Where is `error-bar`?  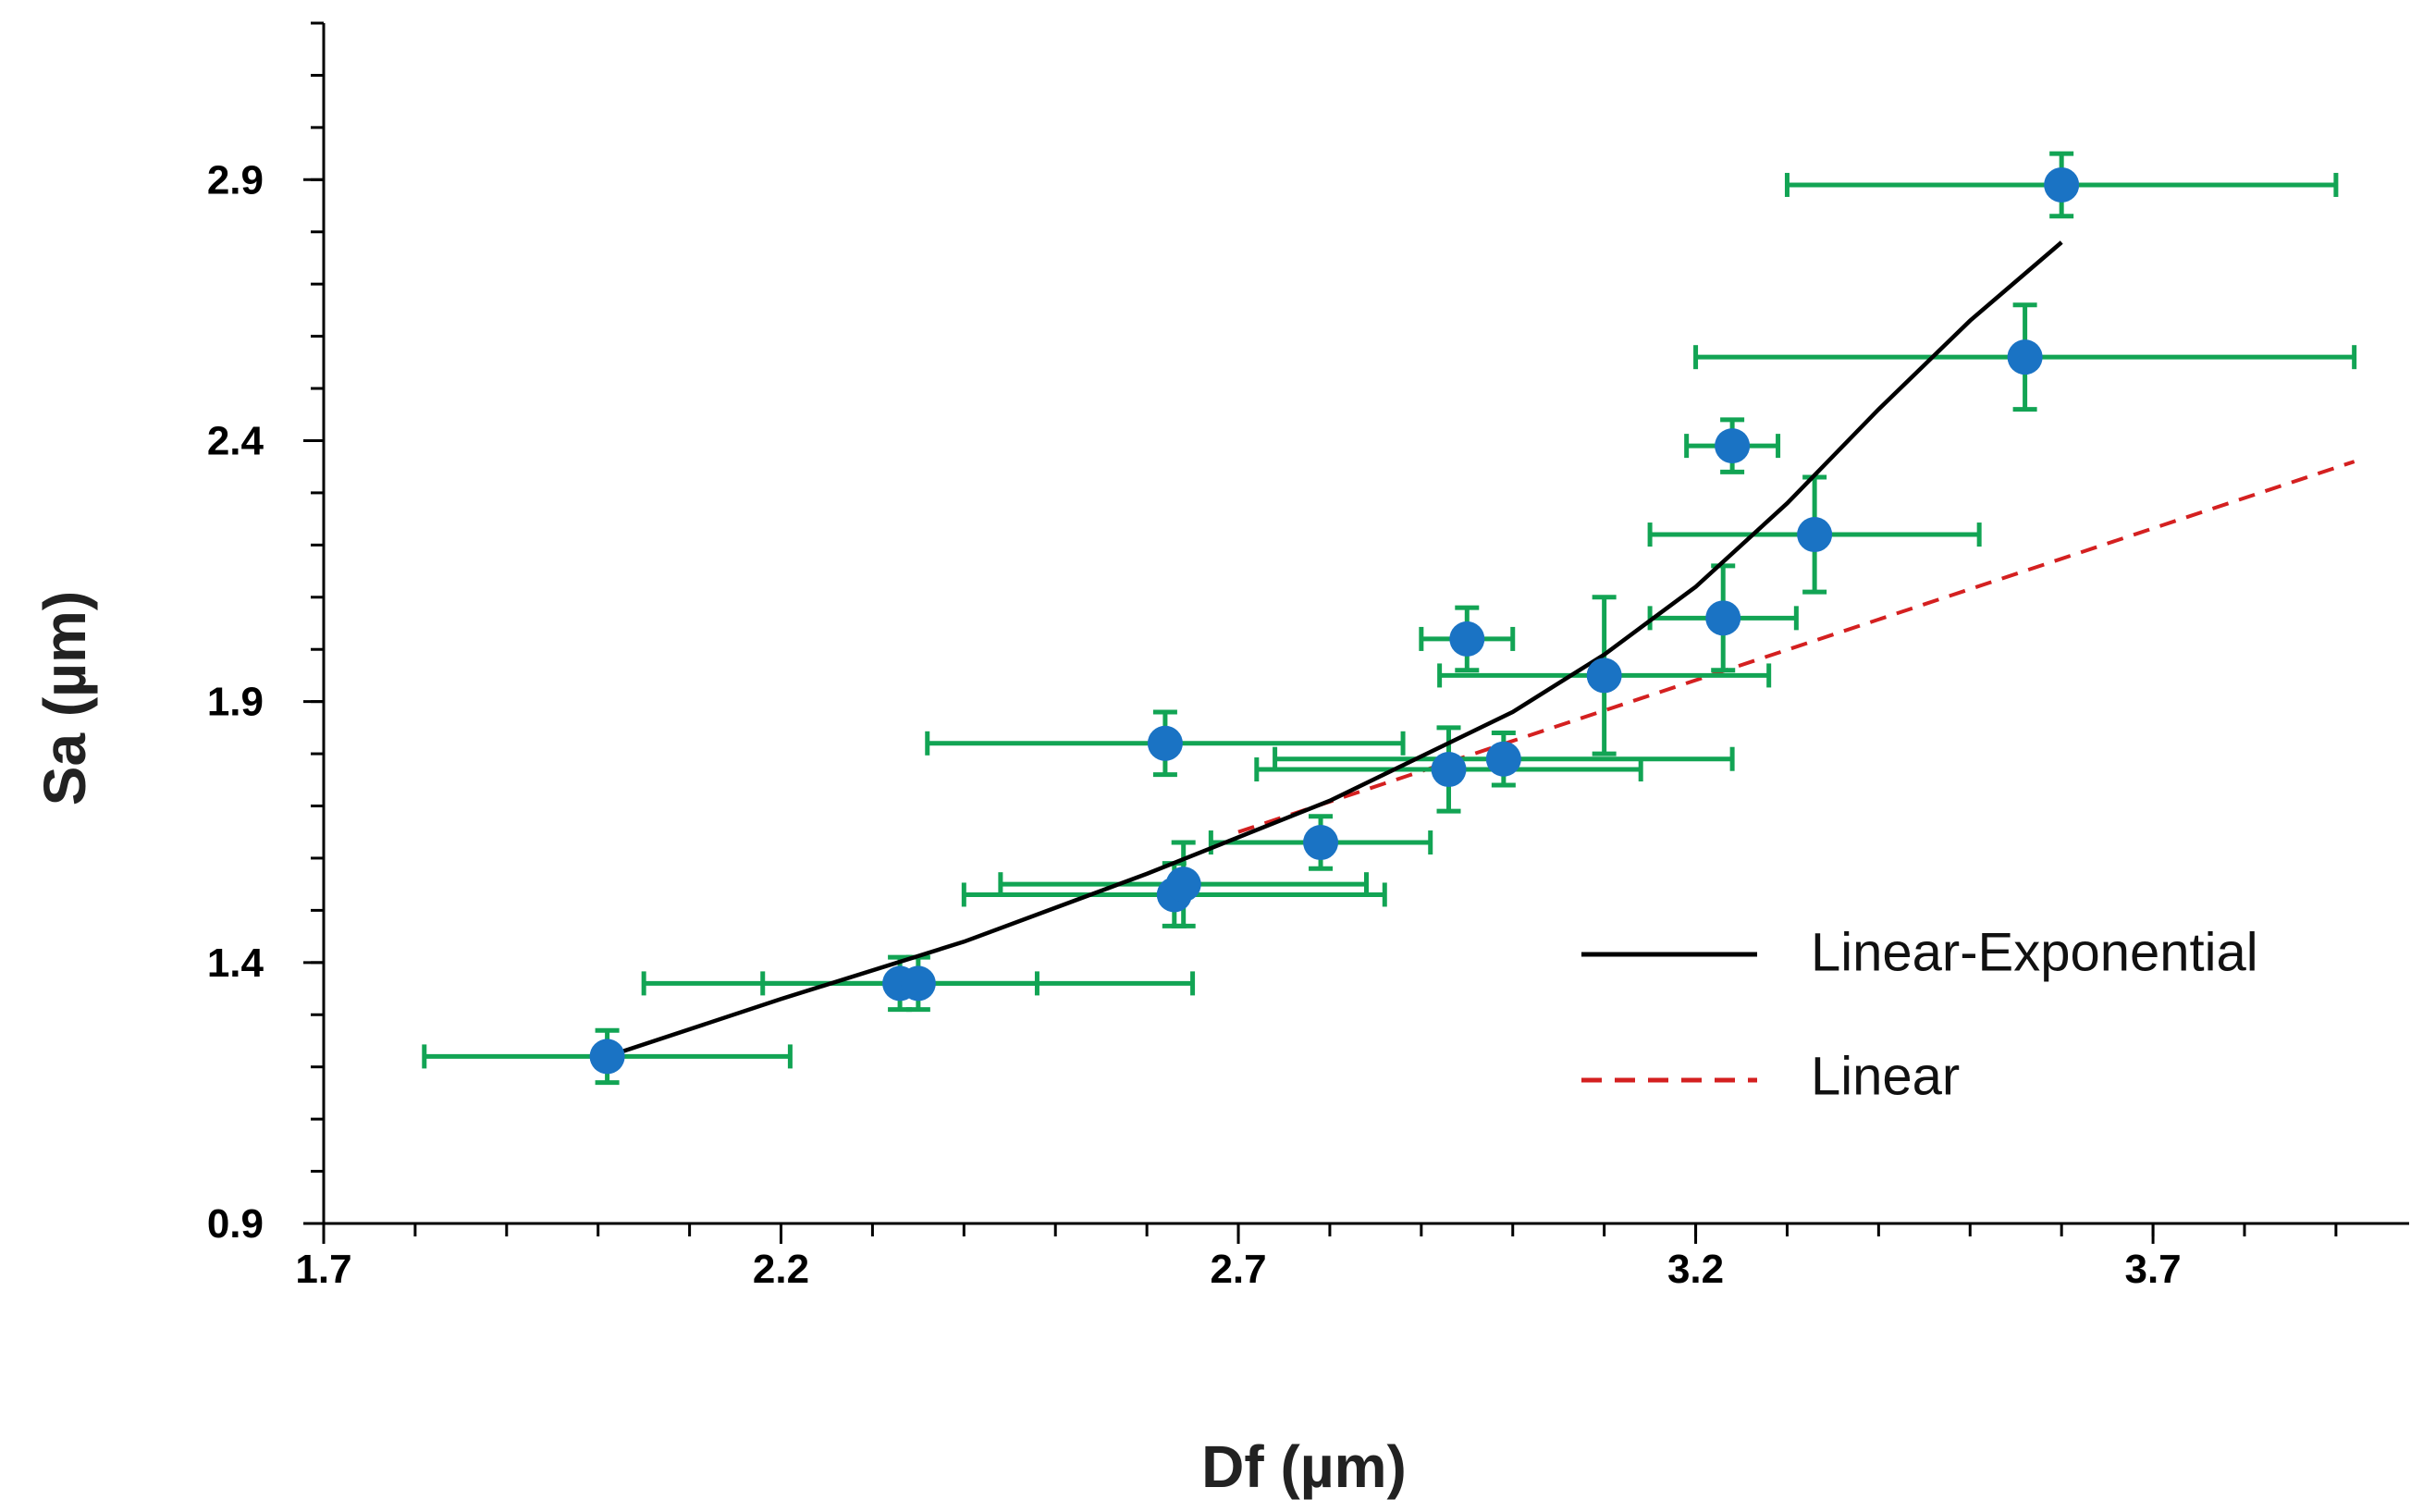 error-bar is located at coordinates (1723, 618).